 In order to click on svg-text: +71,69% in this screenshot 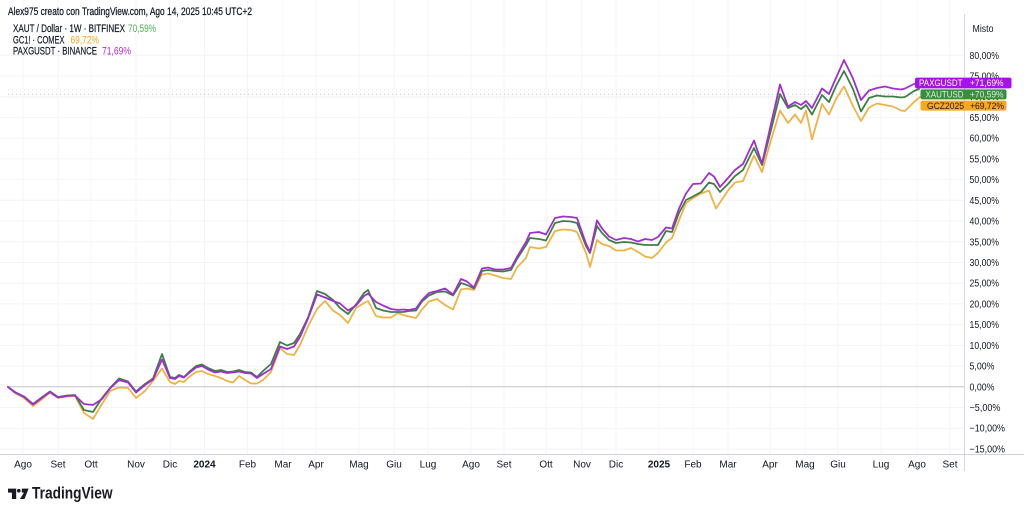, I will do `click(987, 83)`.